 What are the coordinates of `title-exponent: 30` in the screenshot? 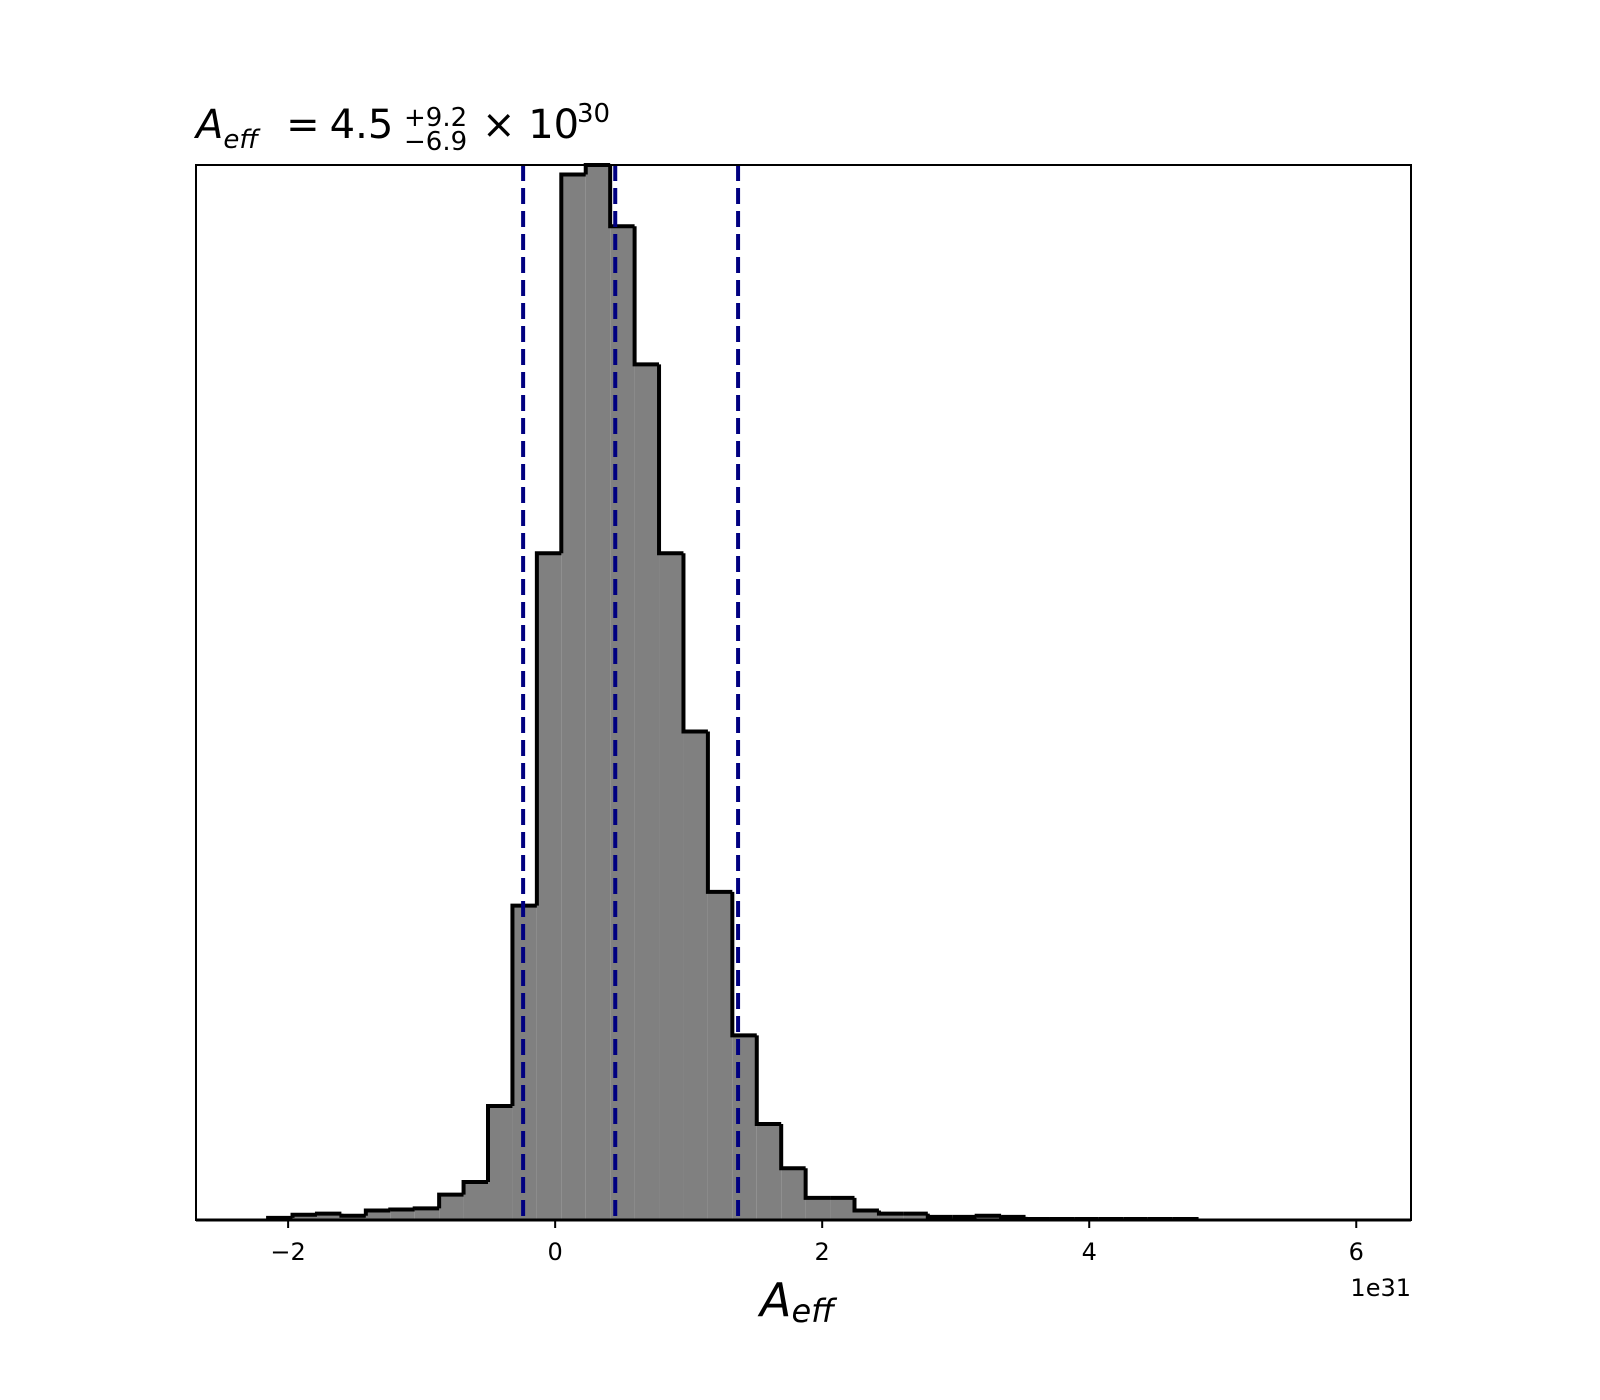 It's located at (593, 114).